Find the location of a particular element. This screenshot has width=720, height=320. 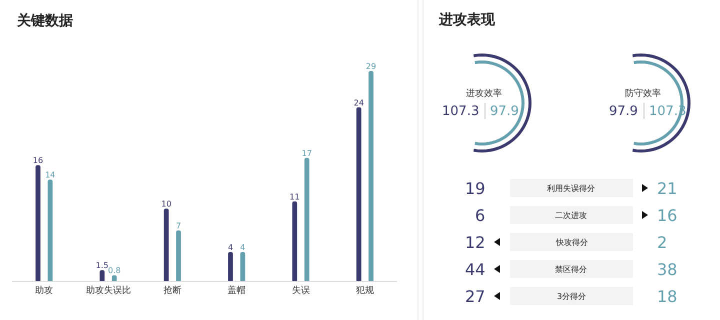

data-label: 18 is located at coordinates (667, 296).